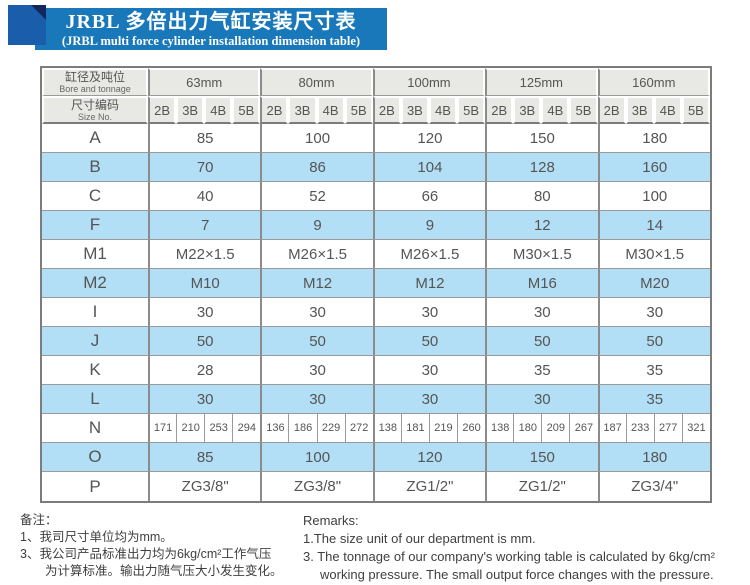  What do you see at coordinates (246, 428) in the screenshot?
I see `dim-value-cell: 294` at bounding box center [246, 428].